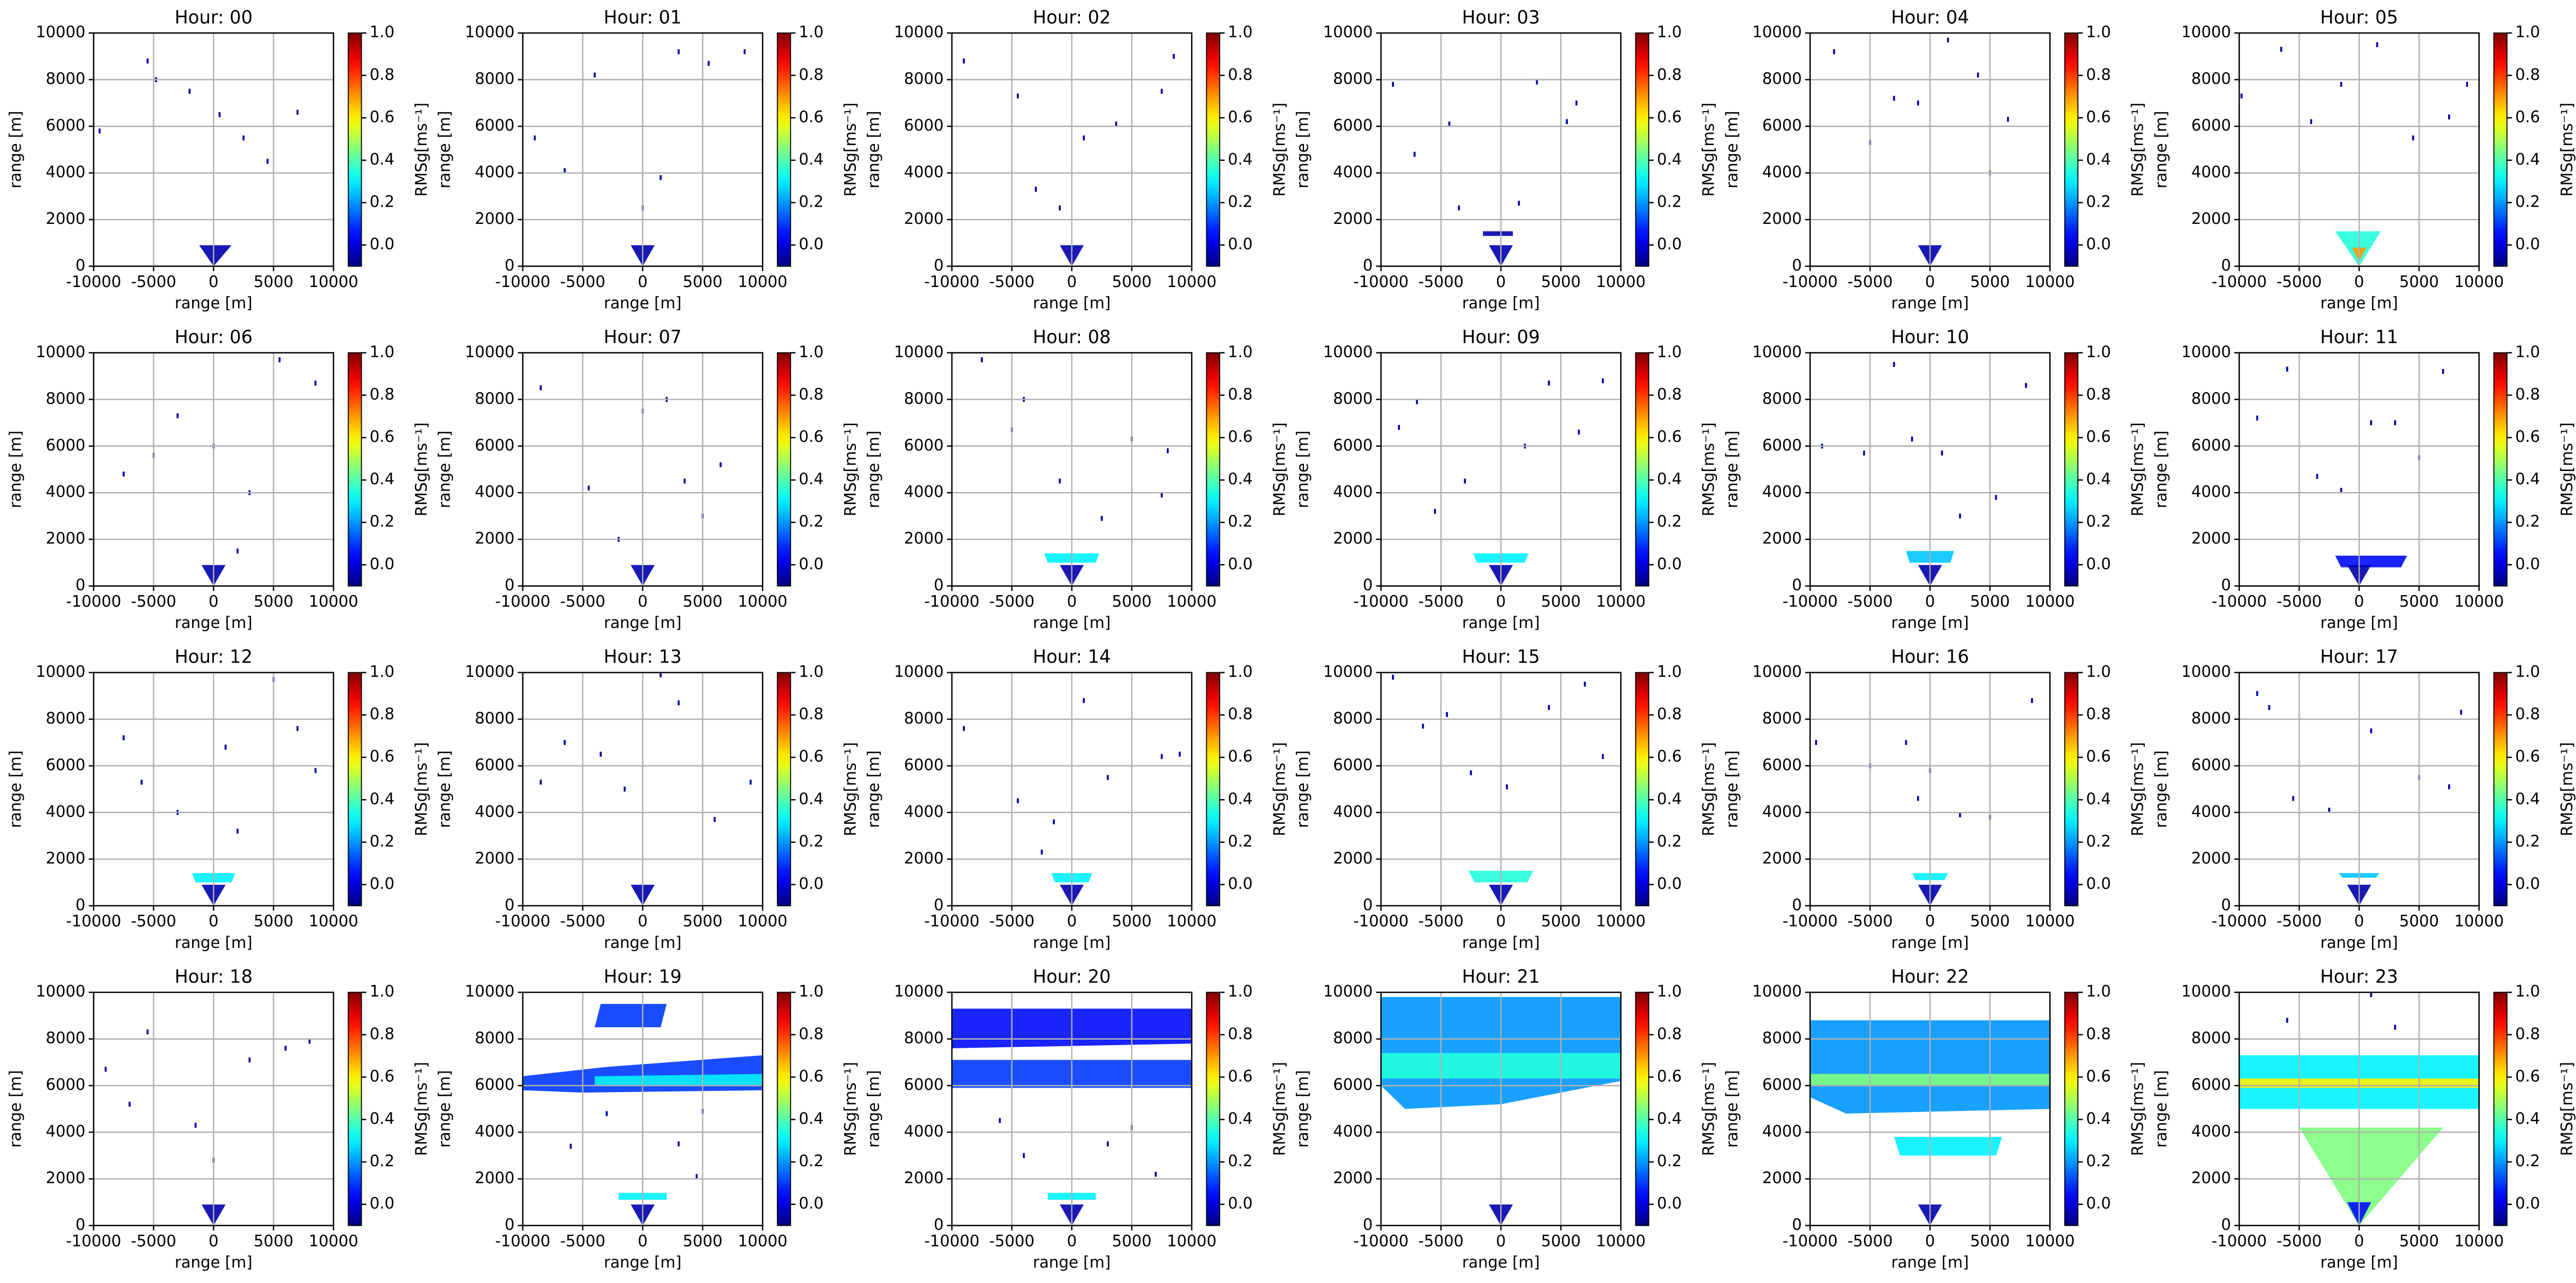 Image resolution: width=2576 pixels, height=1283 pixels. I want to click on chart-title: Hour: 05, so click(2359, 17).